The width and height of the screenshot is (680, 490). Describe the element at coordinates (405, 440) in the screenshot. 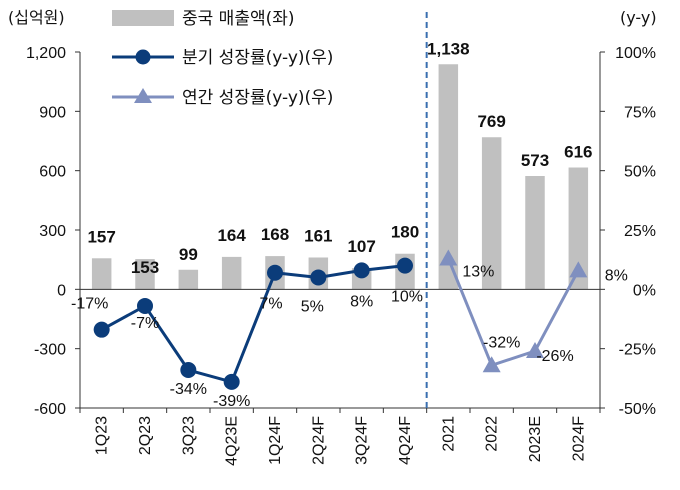

I see `x-tick-label: 4Q24F` at that location.